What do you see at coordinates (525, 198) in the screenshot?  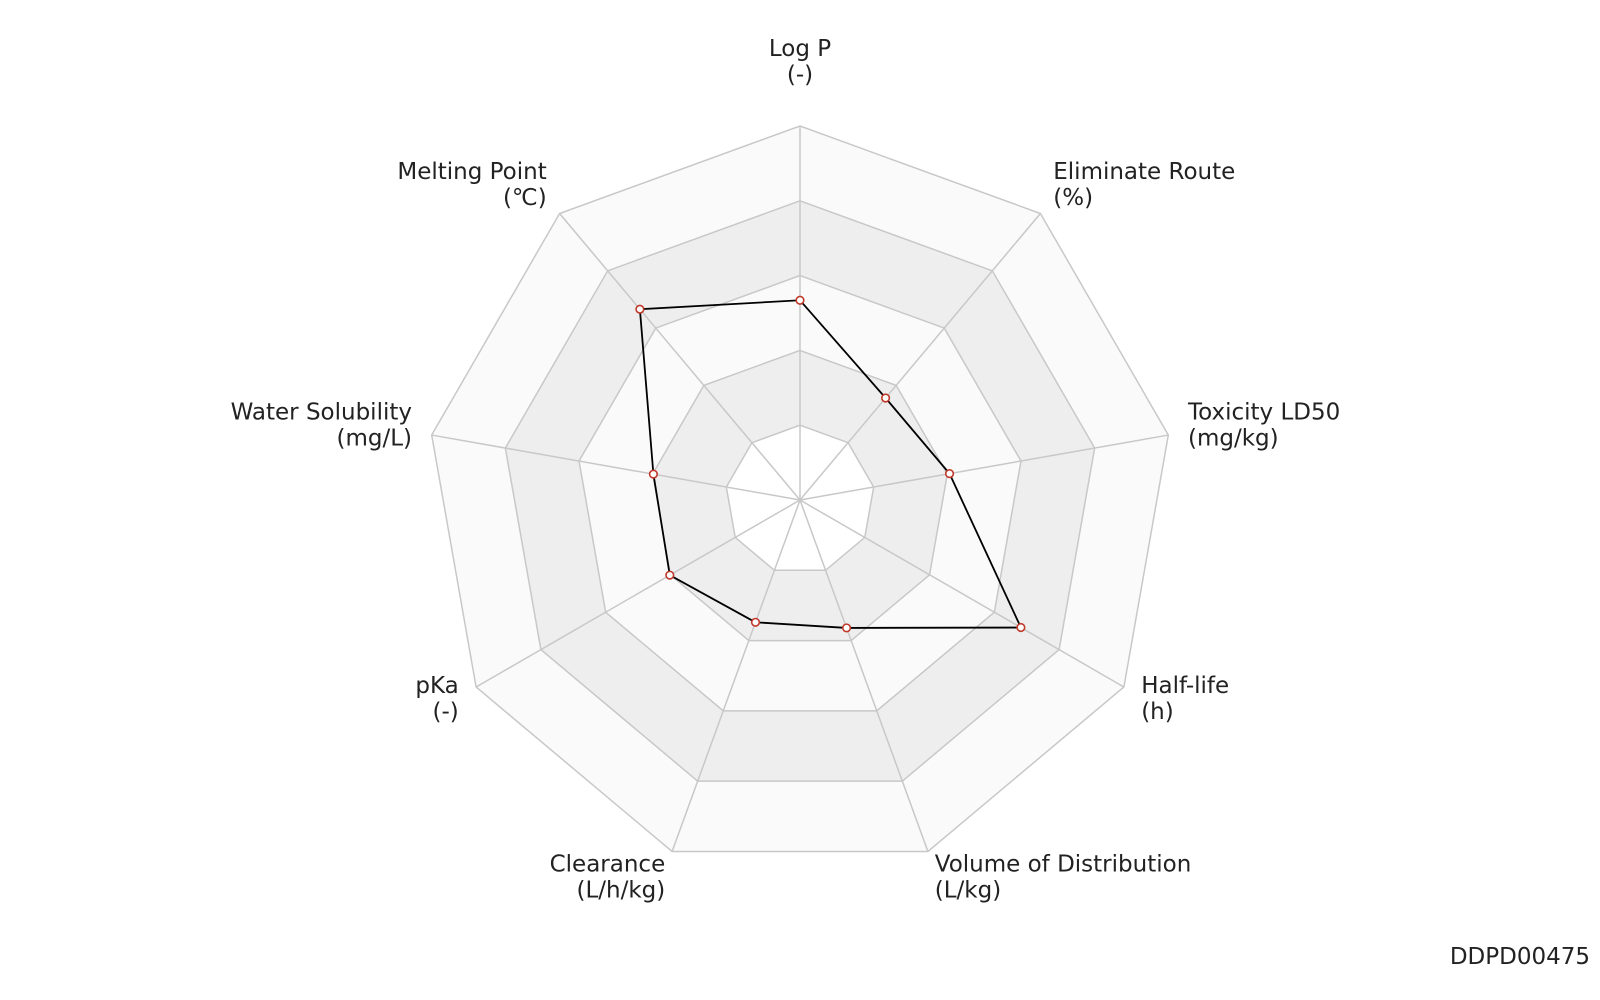 I see `axis-unit: (℃)` at bounding box center [525, 198].